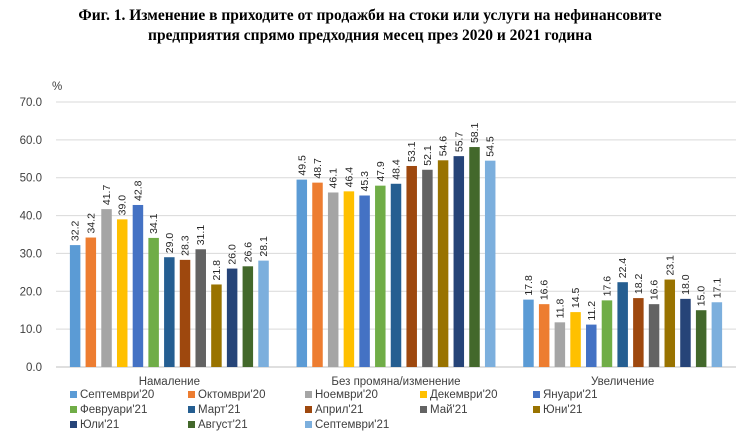 This screenshot has height=444, width=740. I want to click on y-tick-label: 70.0, so click(31, 103).